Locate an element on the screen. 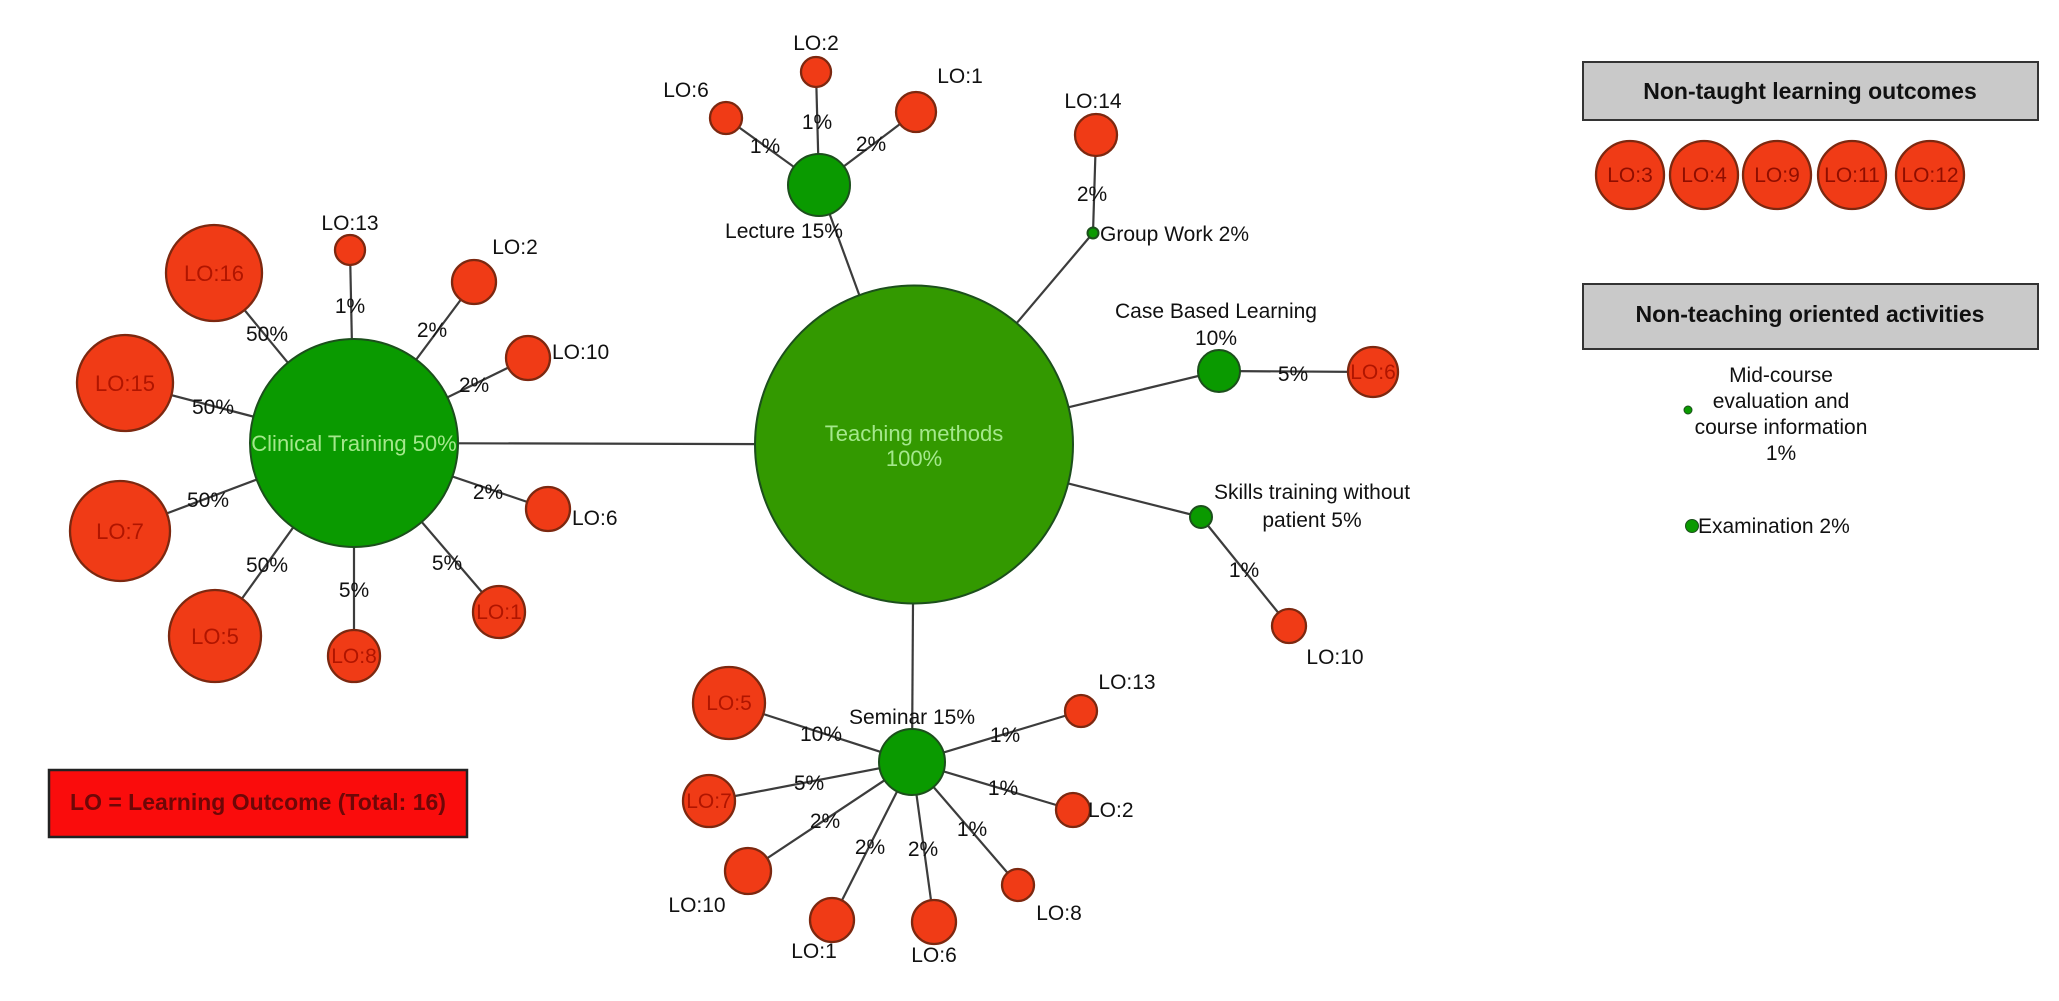 The height and width of the screenshot is (1001, 2059). svg-text: Teaching methods is located at coordinates (914, 433).